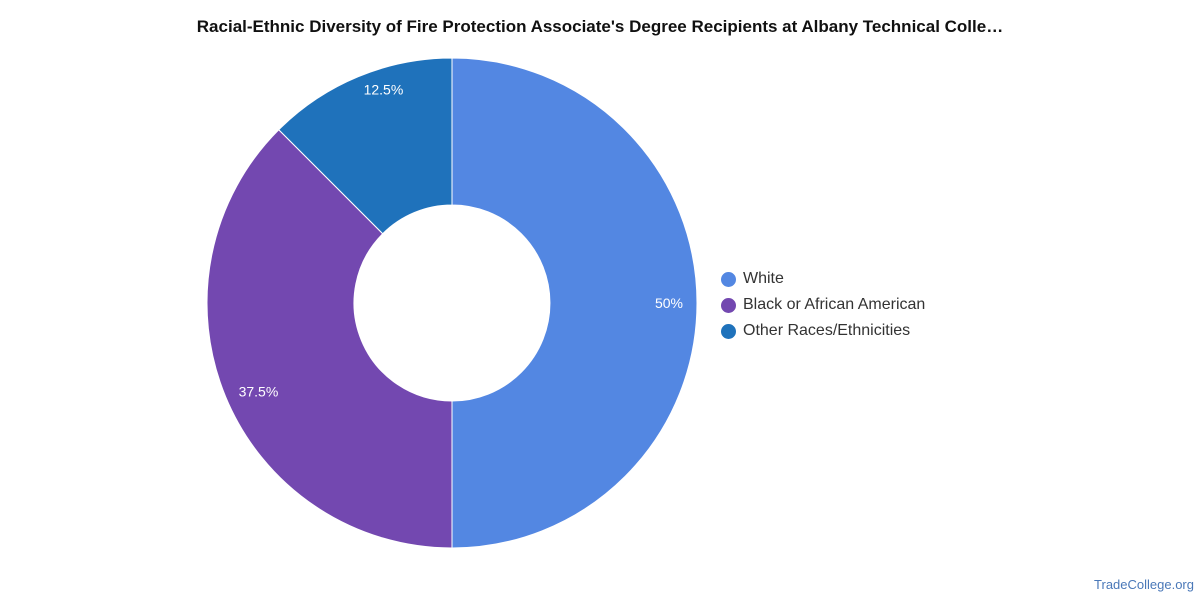 This screenshot has width=1200, height=600. What do you see at coordinates (763, 278) in the screenshot?
I see `legend-label-white: White` at bounding box center [763, 278].